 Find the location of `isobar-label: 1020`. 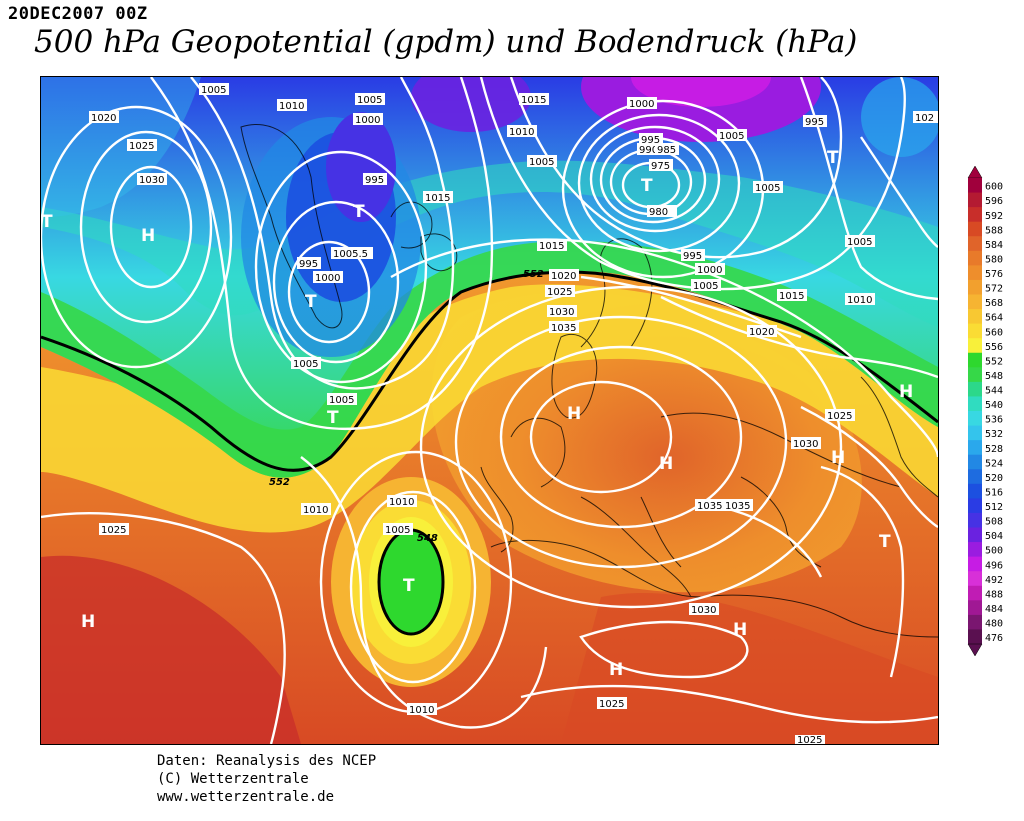

isobar-label: 1020 is located at coordinates (762, 331).